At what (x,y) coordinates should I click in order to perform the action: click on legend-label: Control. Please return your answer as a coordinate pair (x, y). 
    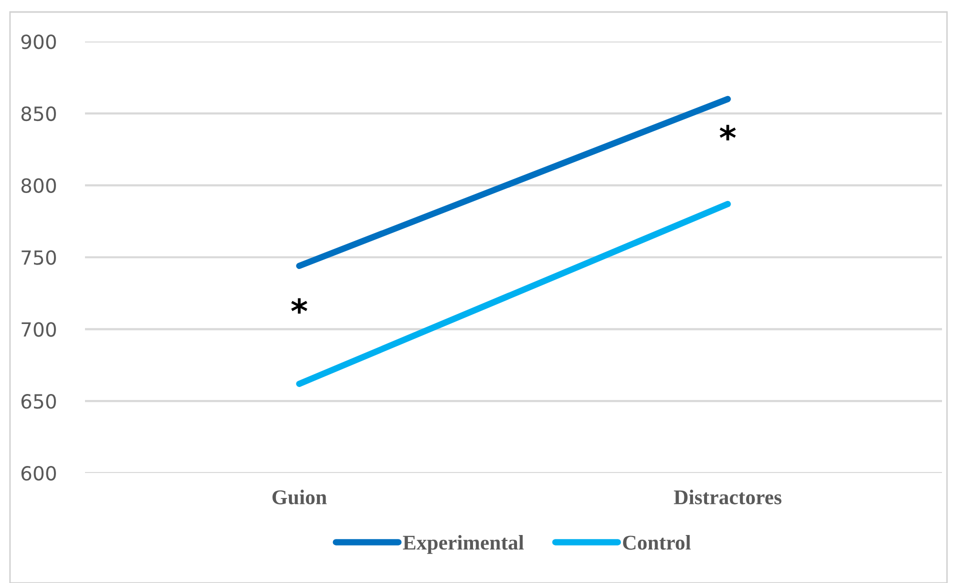
    Looking at the image, I should click on (657, 542).